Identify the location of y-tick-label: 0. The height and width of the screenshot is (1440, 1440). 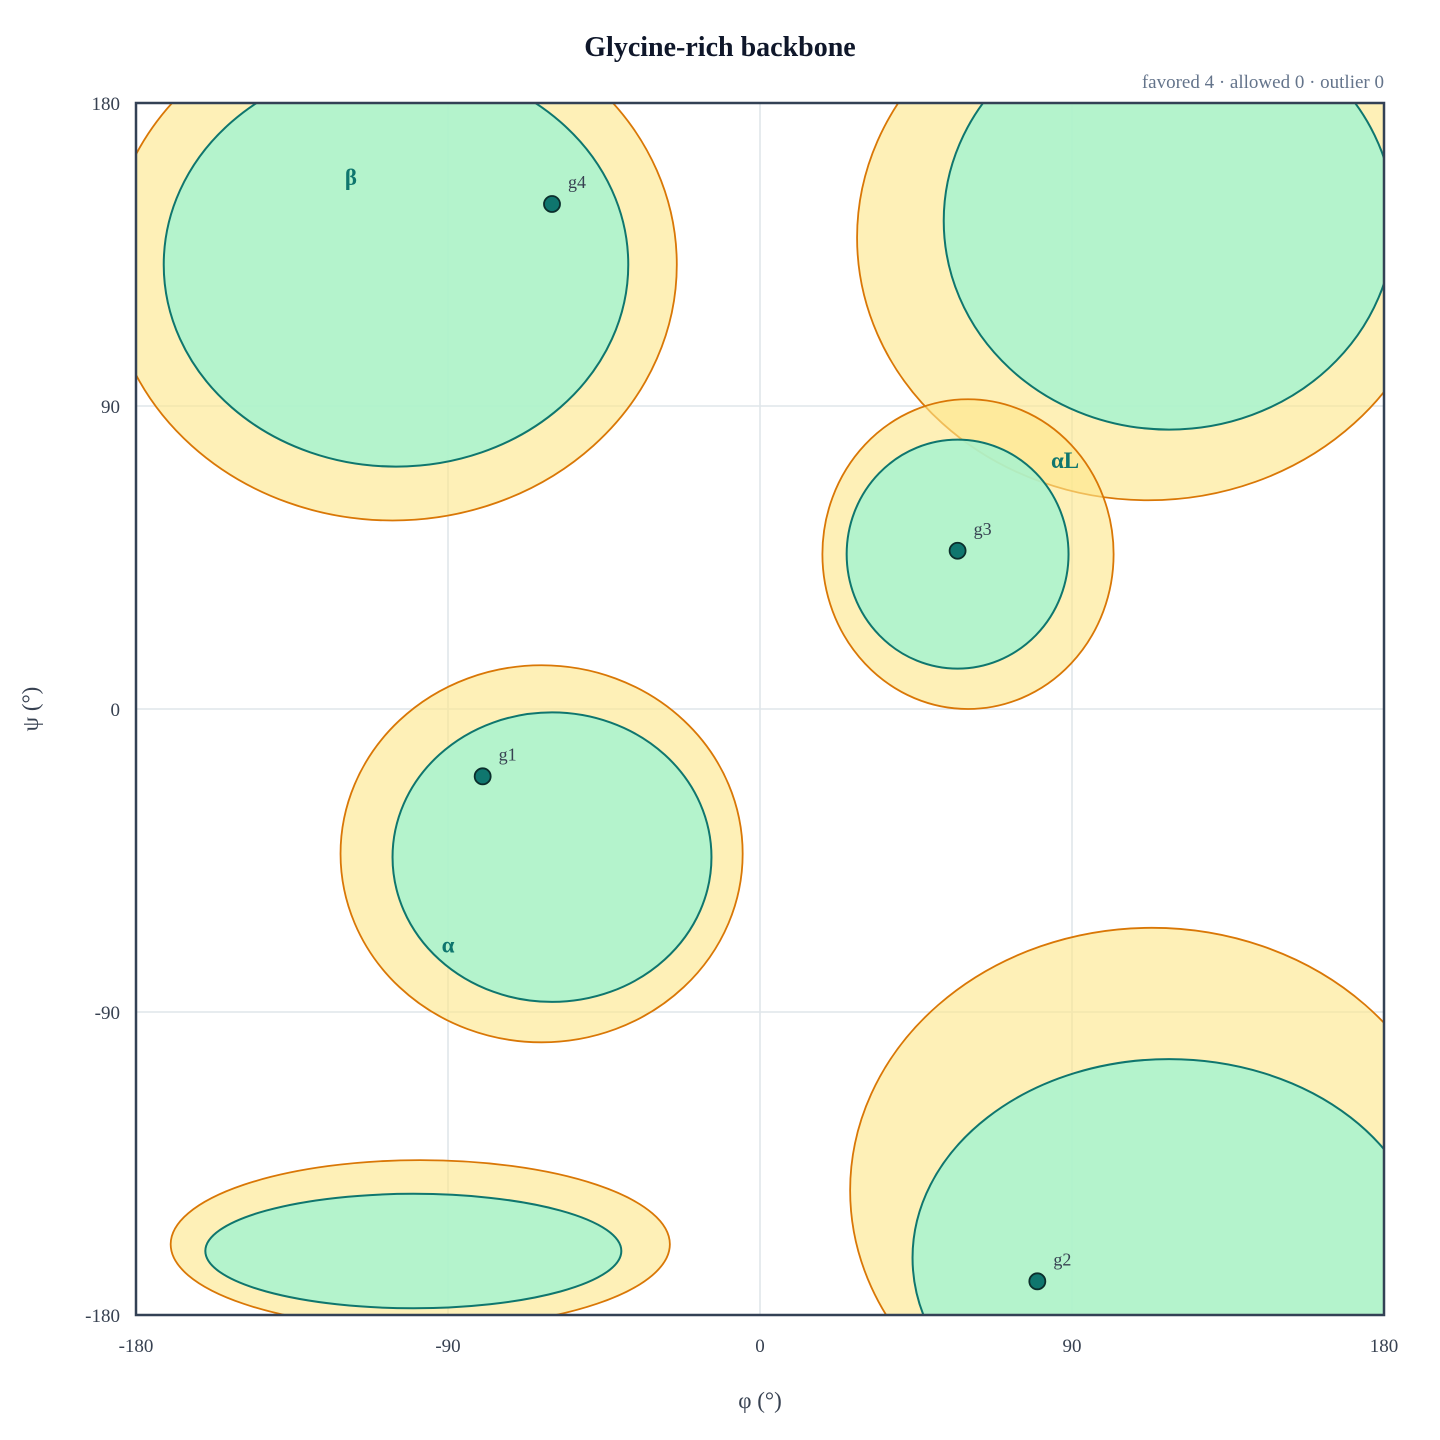
(116, 710).